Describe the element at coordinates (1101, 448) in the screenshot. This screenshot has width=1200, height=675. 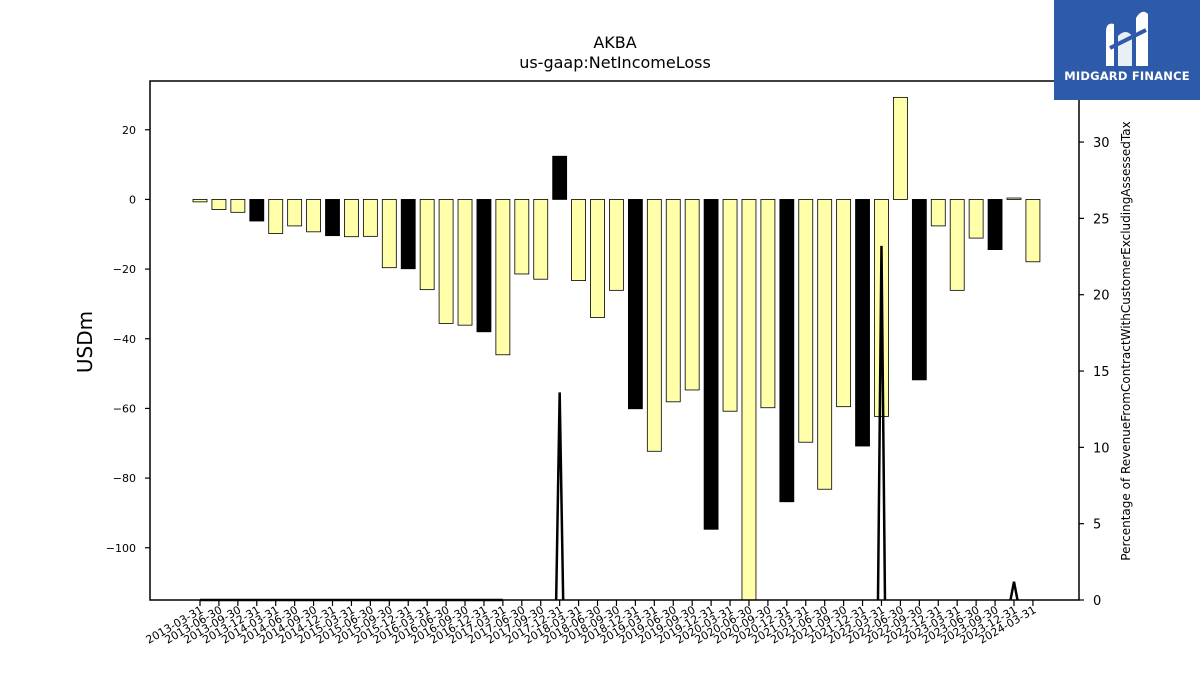
I see `y2-tick-label: 10` at that location.